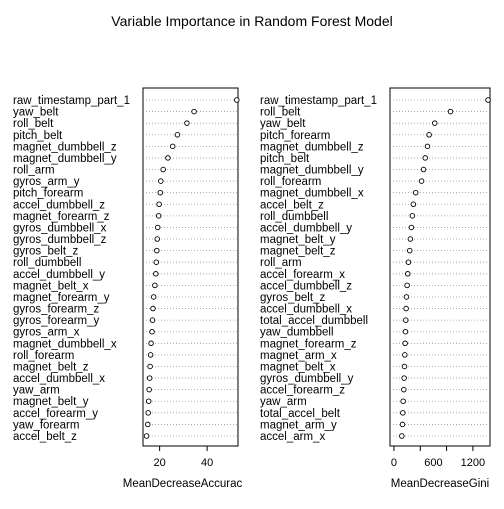 The width and height of the screenshot is (504, 509). Describe the element at coordinates (46, 425) in the screenshot. I see `variable-label: yaw_forearm` at that location.